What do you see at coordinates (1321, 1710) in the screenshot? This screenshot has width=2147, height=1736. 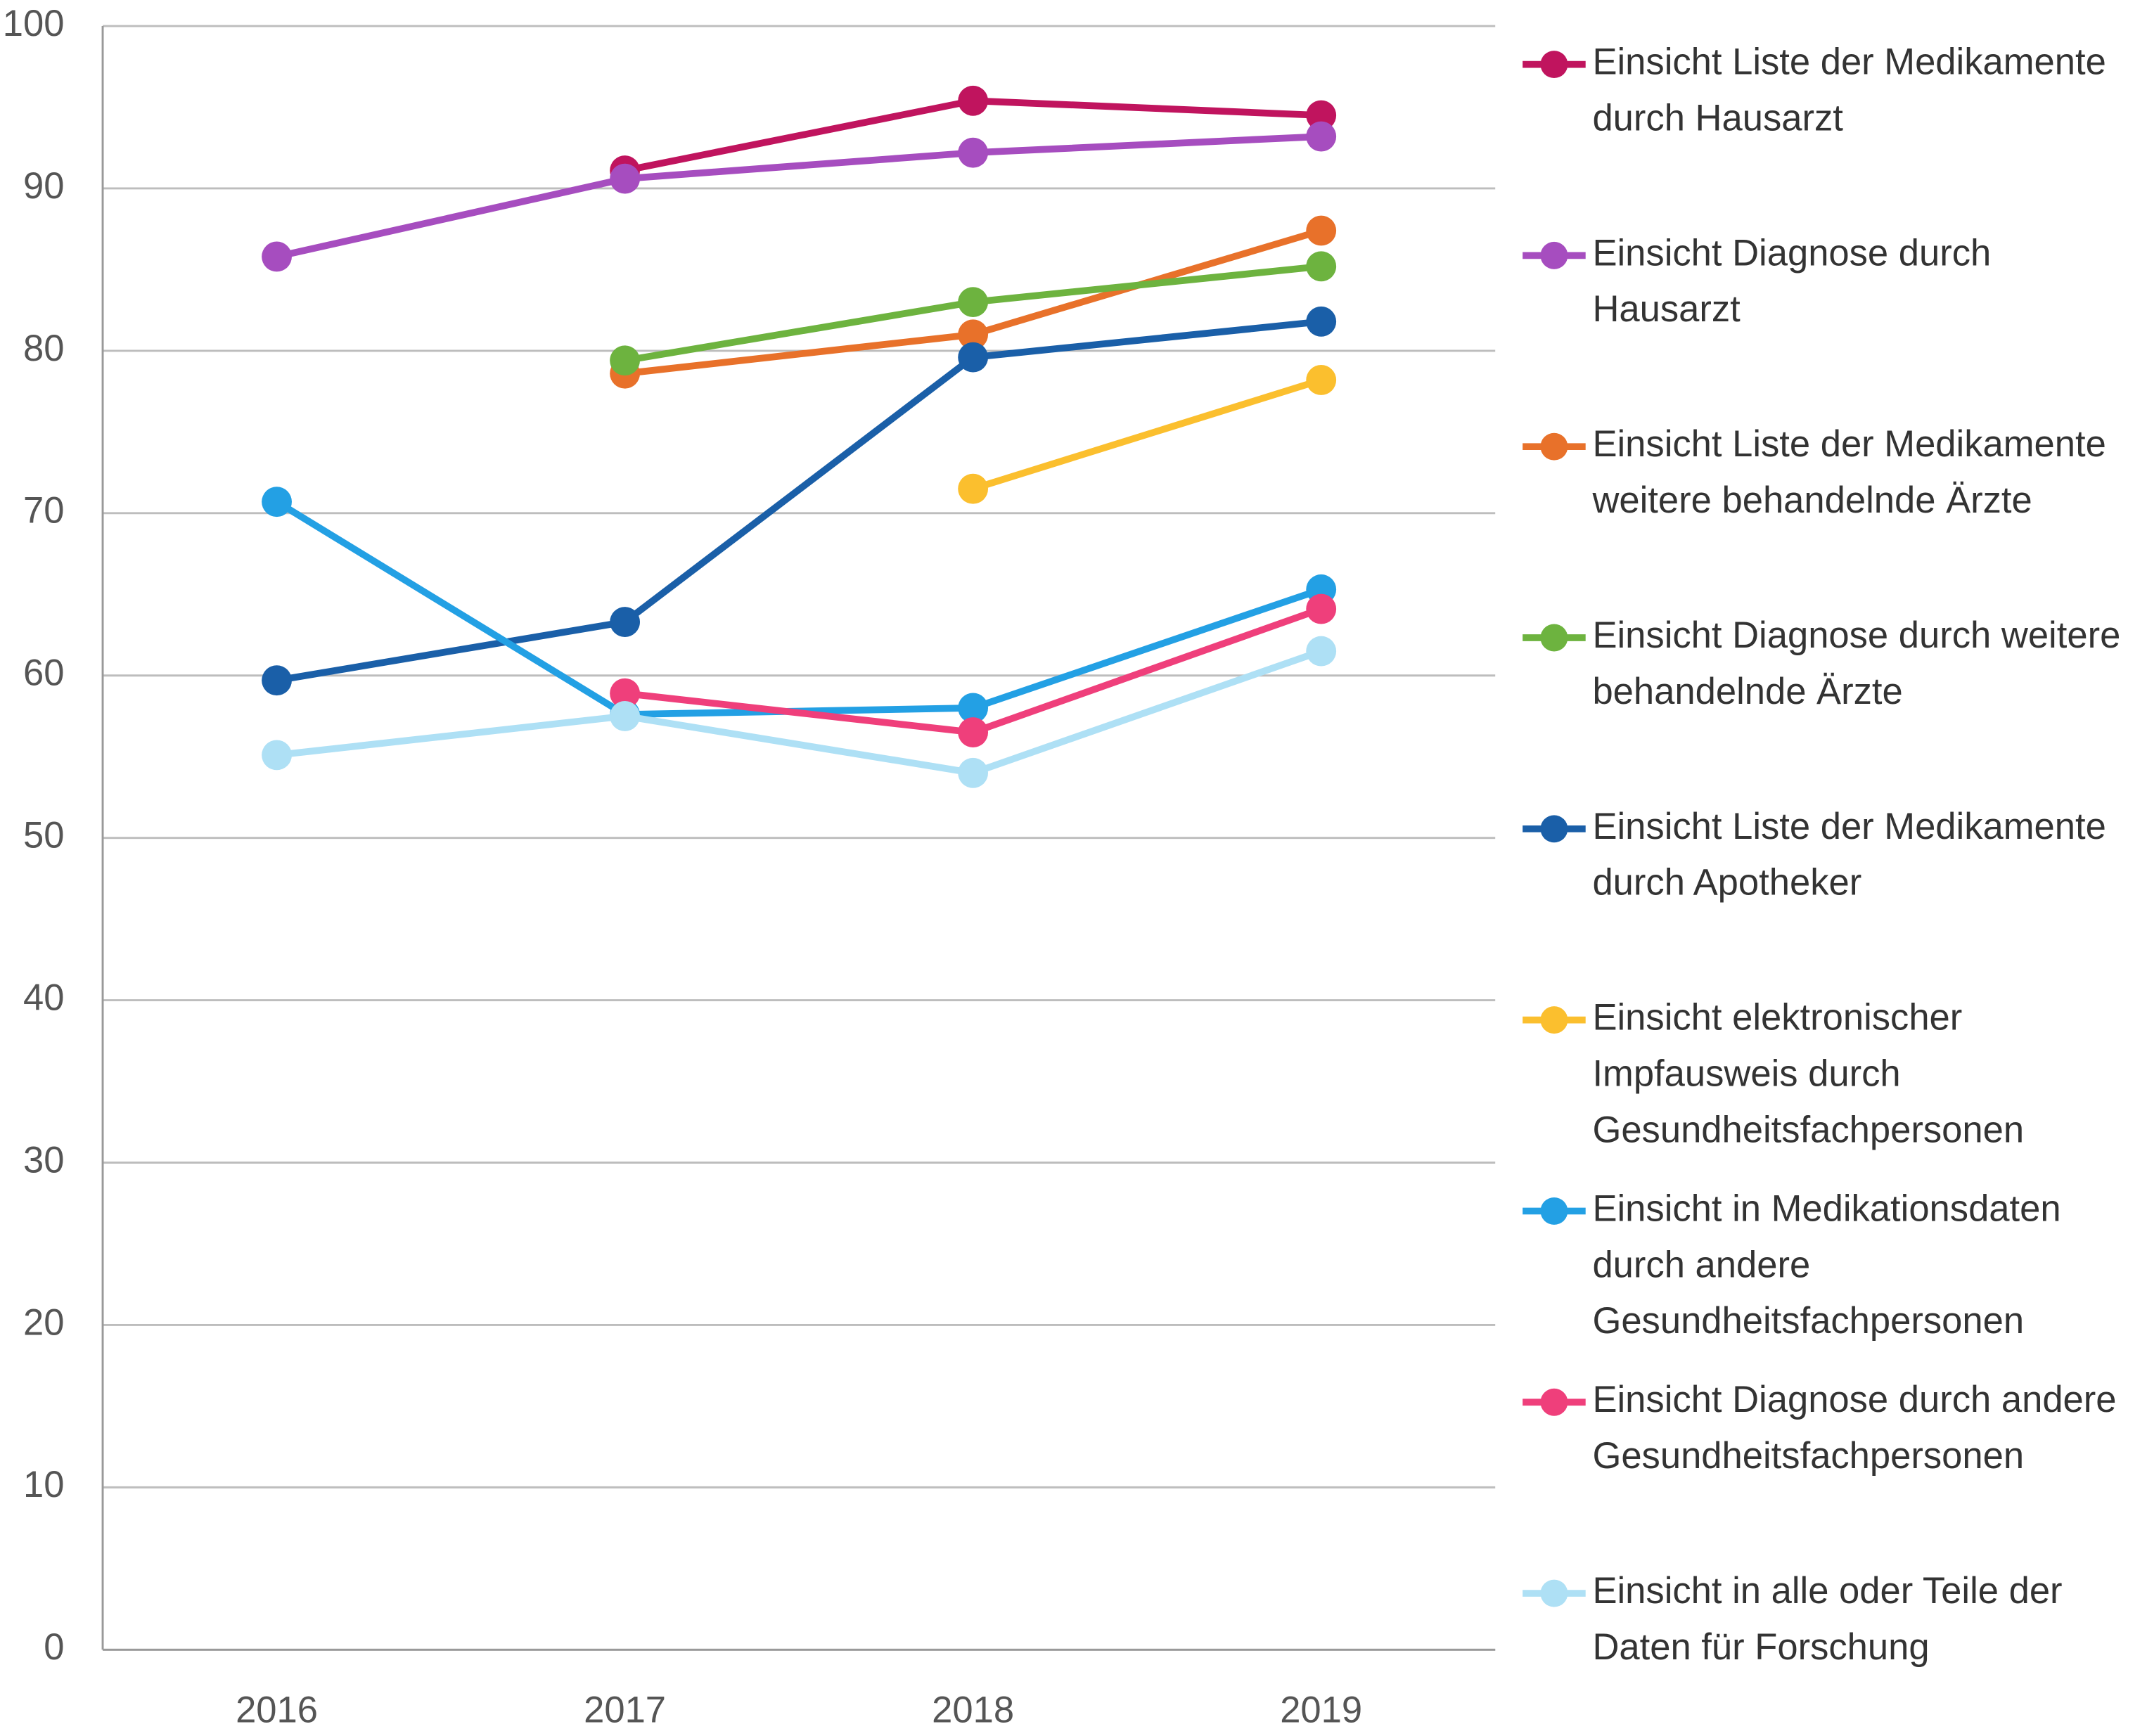 I see `x-tick-label: 2019` at bounding box center [1321, 1710].